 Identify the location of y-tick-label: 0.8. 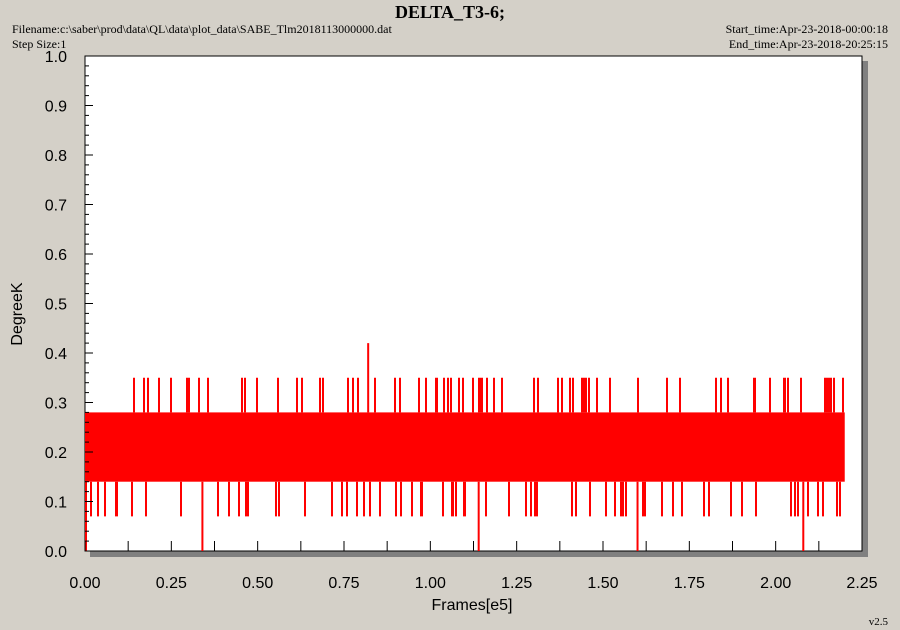
(56, 156).